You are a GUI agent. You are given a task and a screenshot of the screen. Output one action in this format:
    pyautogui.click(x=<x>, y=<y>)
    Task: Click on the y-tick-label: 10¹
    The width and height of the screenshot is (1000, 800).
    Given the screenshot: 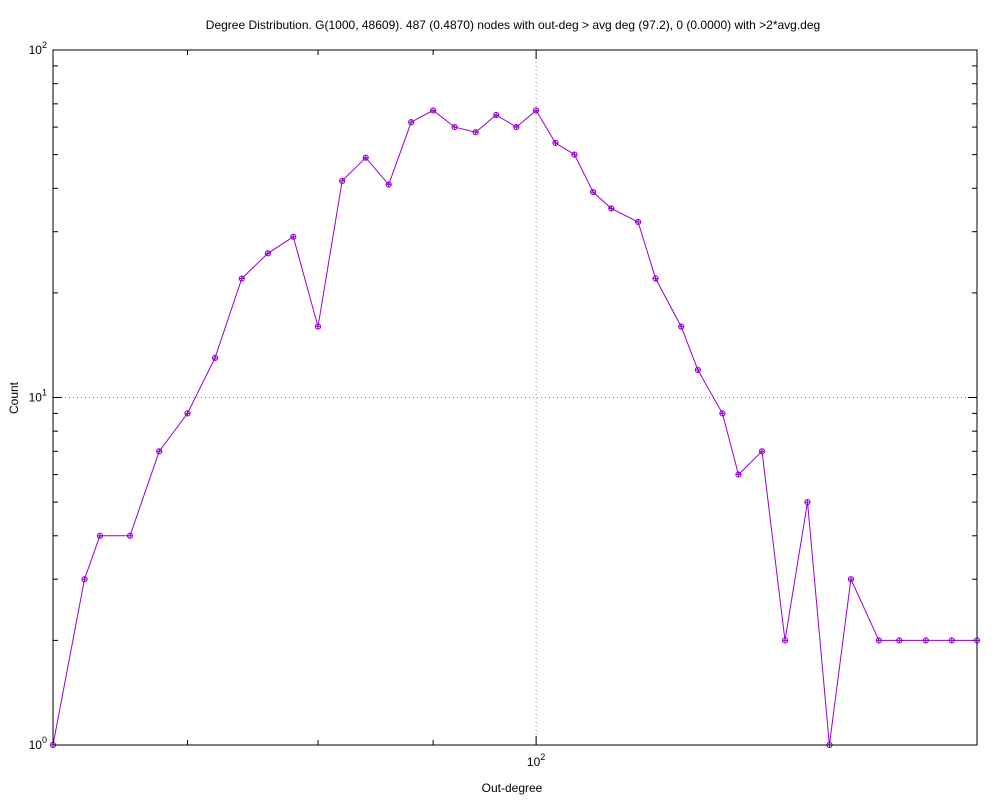 What is the action you would take?
    pyautogui.click(x=38, y=396)
    